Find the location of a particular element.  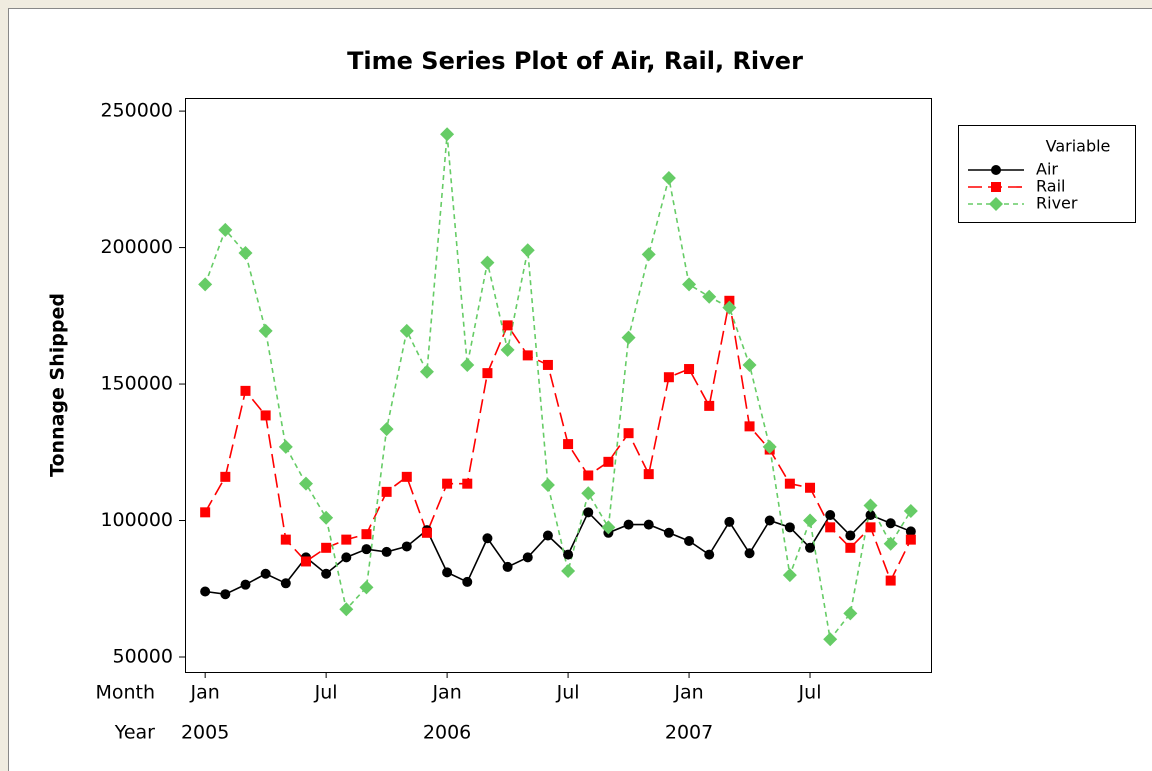

y-tick-label: 250000 is located at coordinates (136, 111).